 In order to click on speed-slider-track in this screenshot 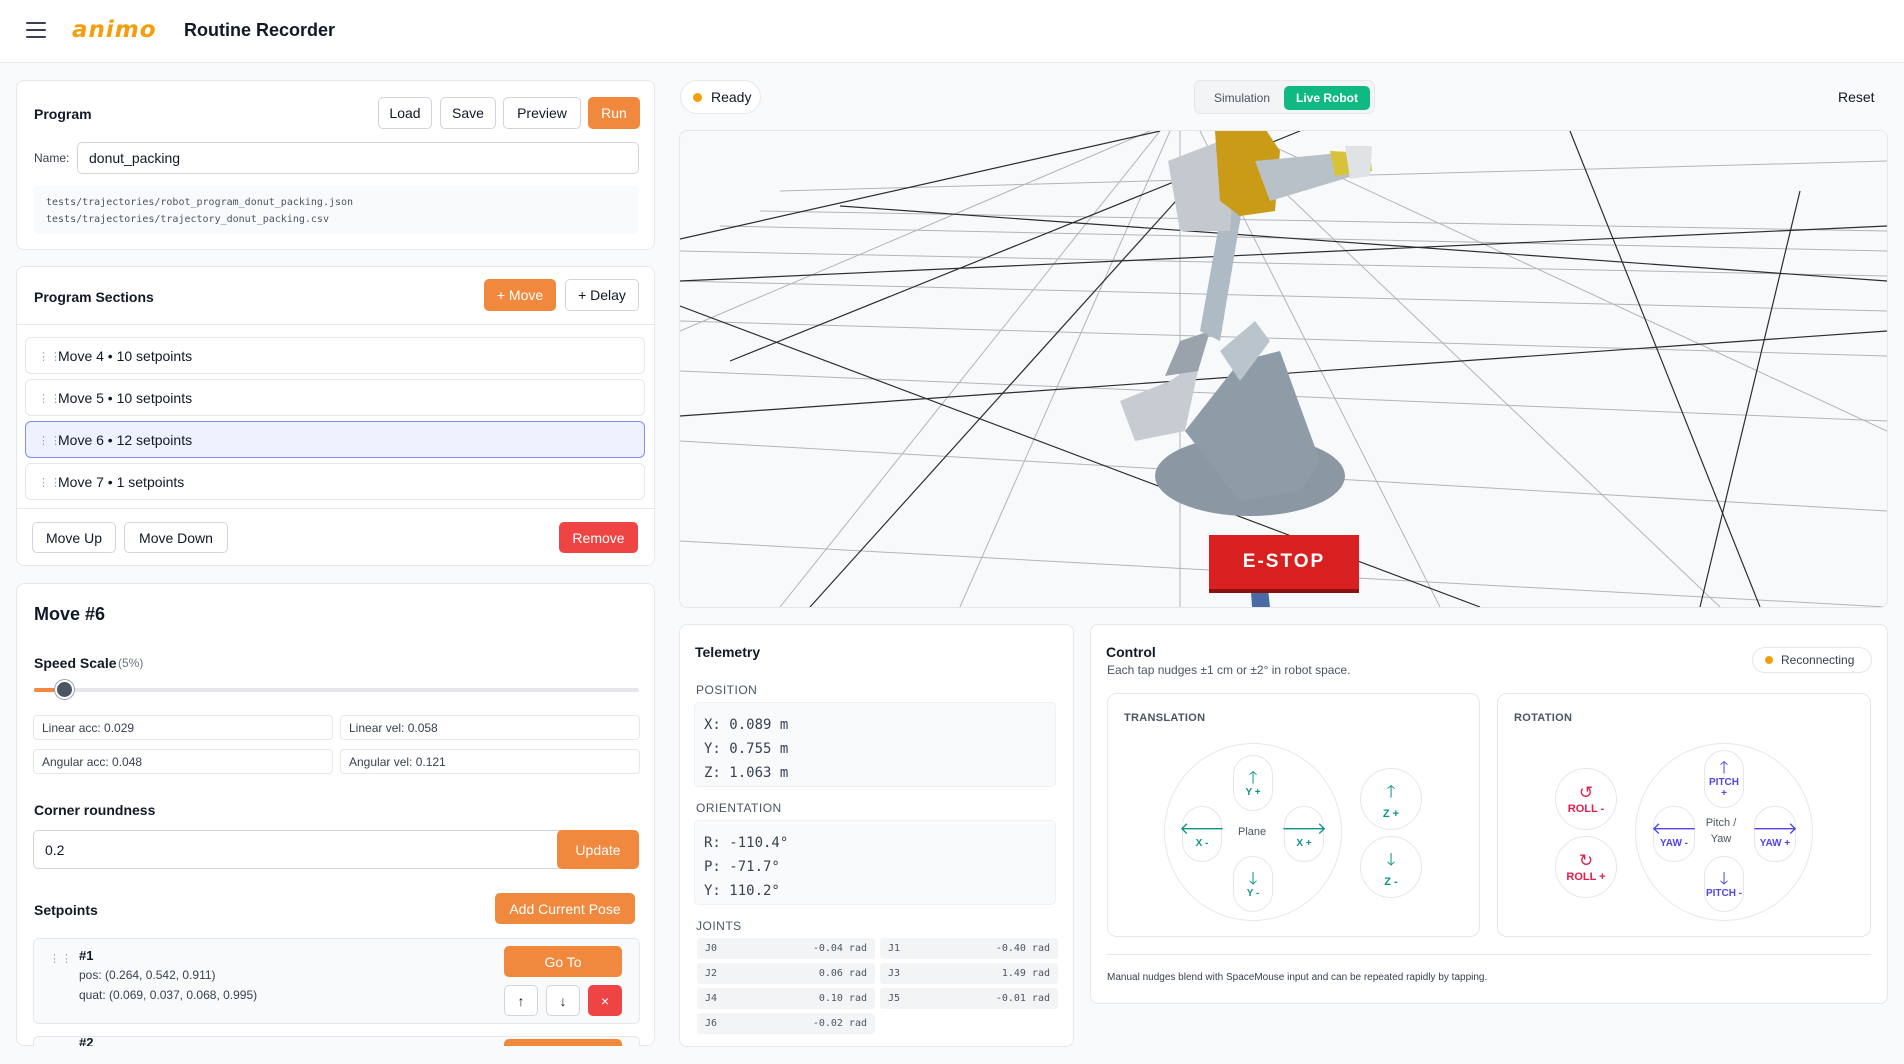, I will do `click(336, 689)`.